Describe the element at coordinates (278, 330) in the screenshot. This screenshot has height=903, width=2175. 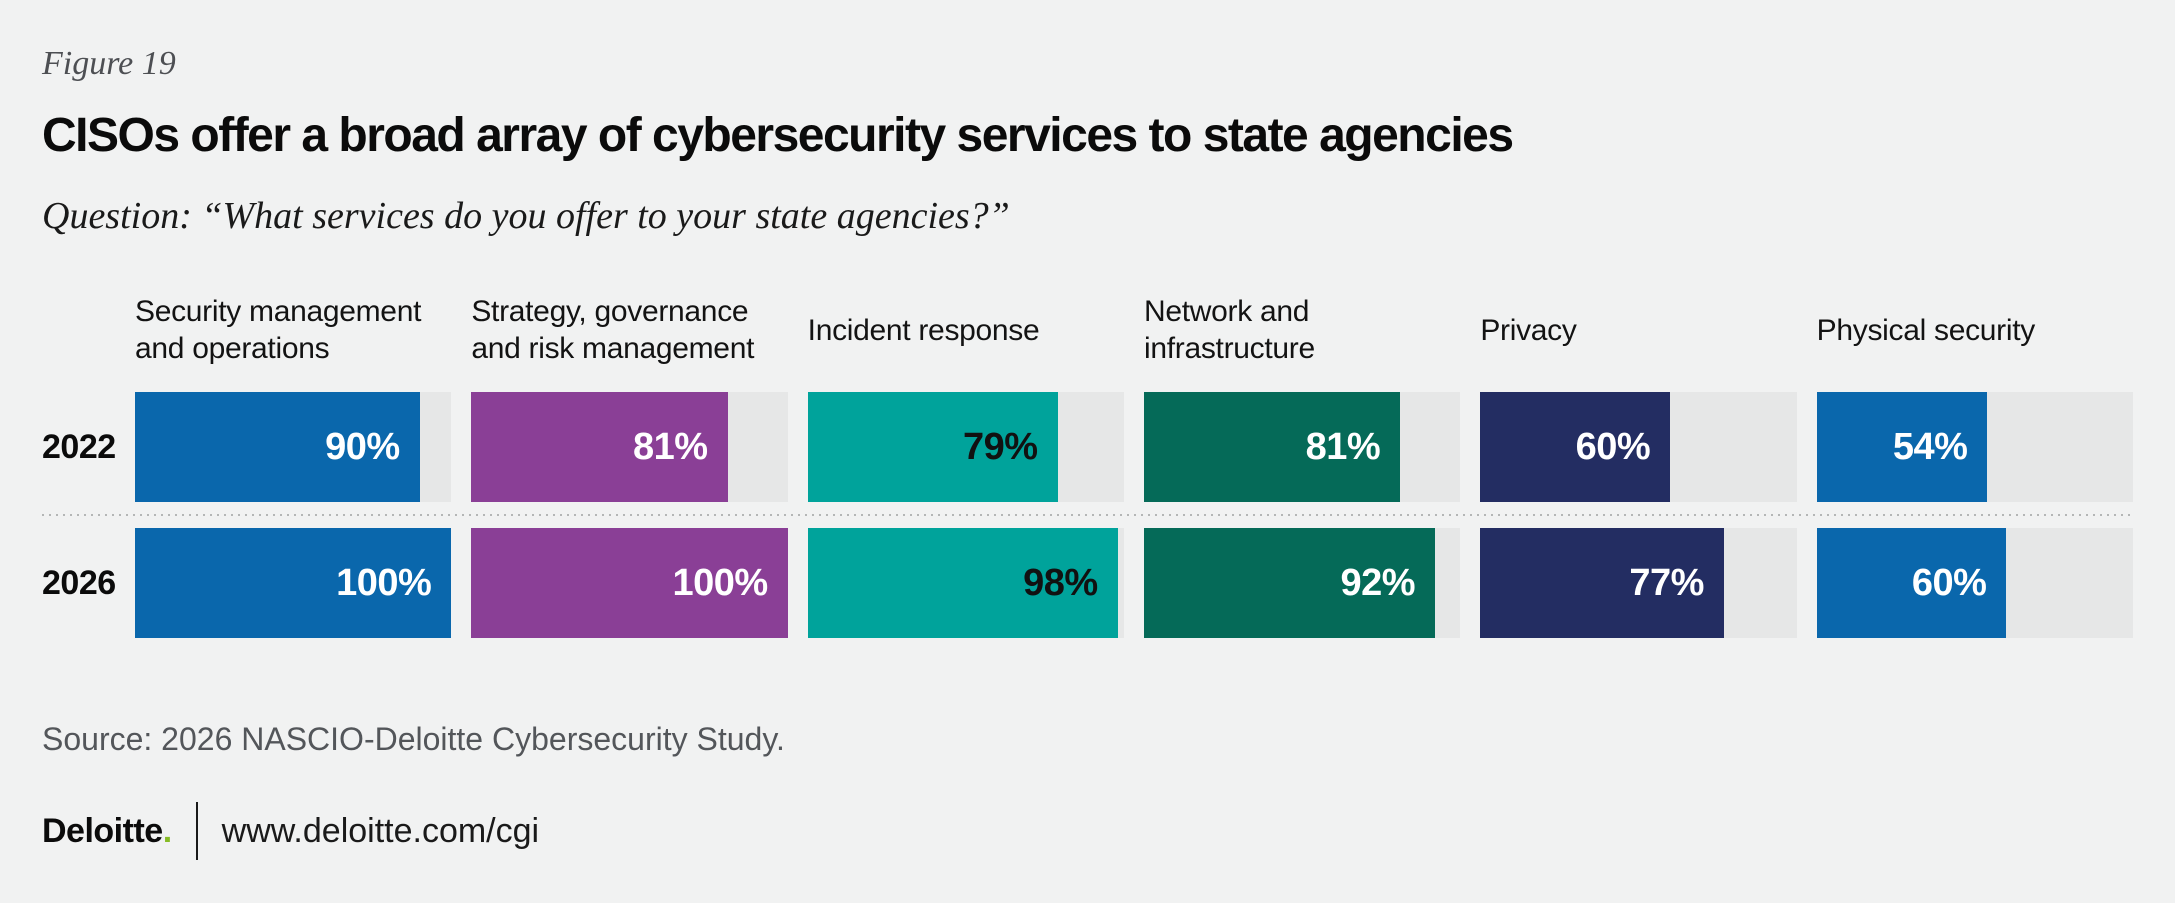
I see `column-header-1: Security management and operations` at that location.